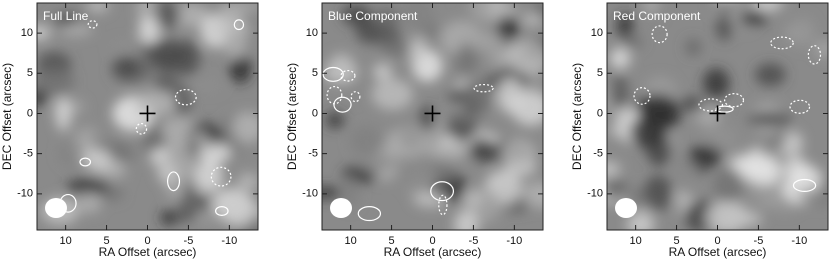 The width and height of the screenshot is (831, 259). Describe the element at coordinates (66, 16) in the screenshot. I see `panel-title: Full Line` at that location.